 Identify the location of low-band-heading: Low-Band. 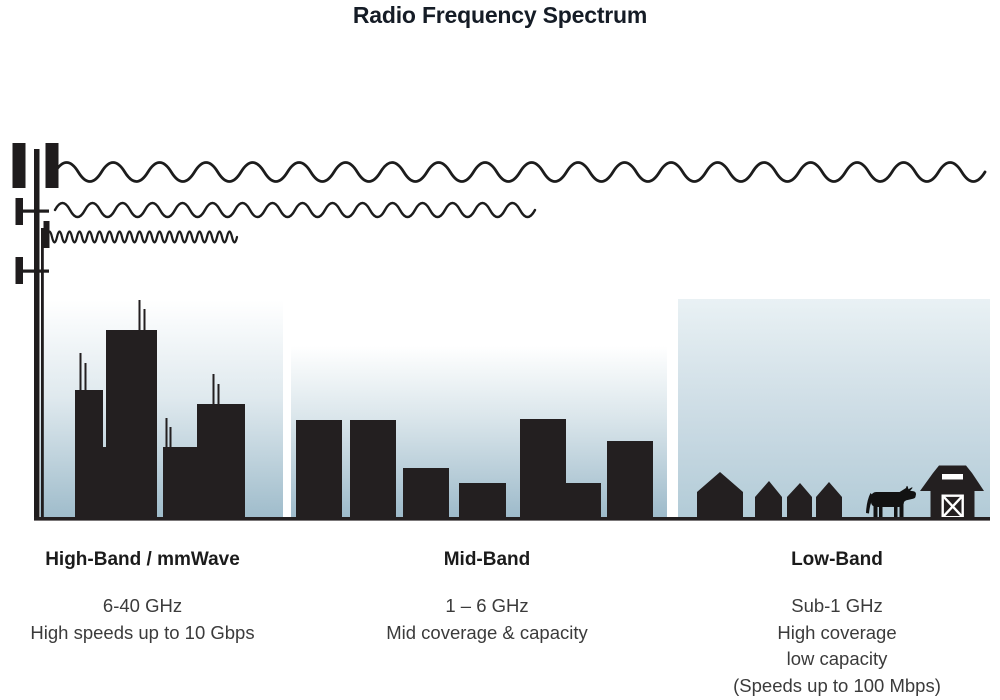
(837, 559).